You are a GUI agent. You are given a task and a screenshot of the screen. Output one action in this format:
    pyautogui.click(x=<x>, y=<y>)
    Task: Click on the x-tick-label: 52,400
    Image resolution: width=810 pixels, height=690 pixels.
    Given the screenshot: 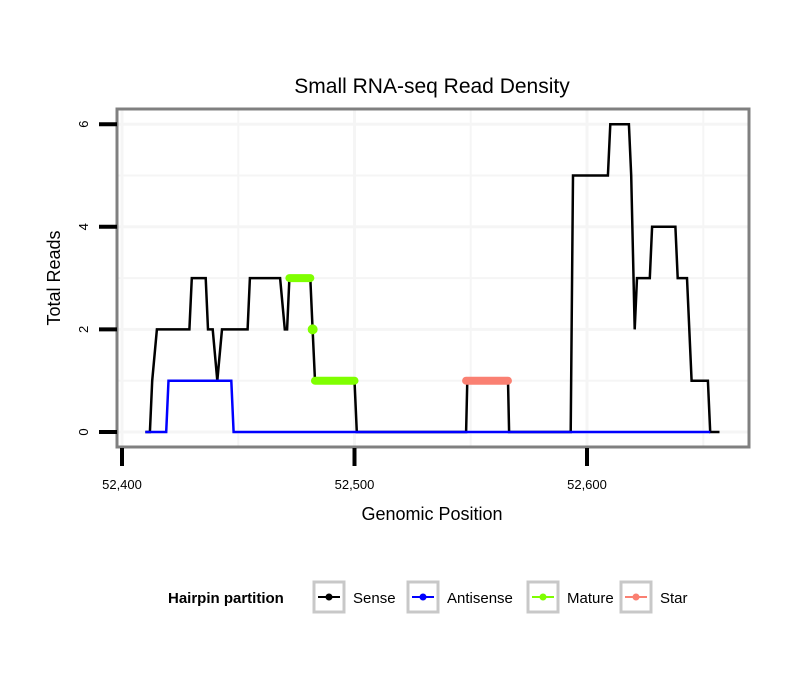 What is the action you would take?
    pyautogui.click(x=122, y=484)
    